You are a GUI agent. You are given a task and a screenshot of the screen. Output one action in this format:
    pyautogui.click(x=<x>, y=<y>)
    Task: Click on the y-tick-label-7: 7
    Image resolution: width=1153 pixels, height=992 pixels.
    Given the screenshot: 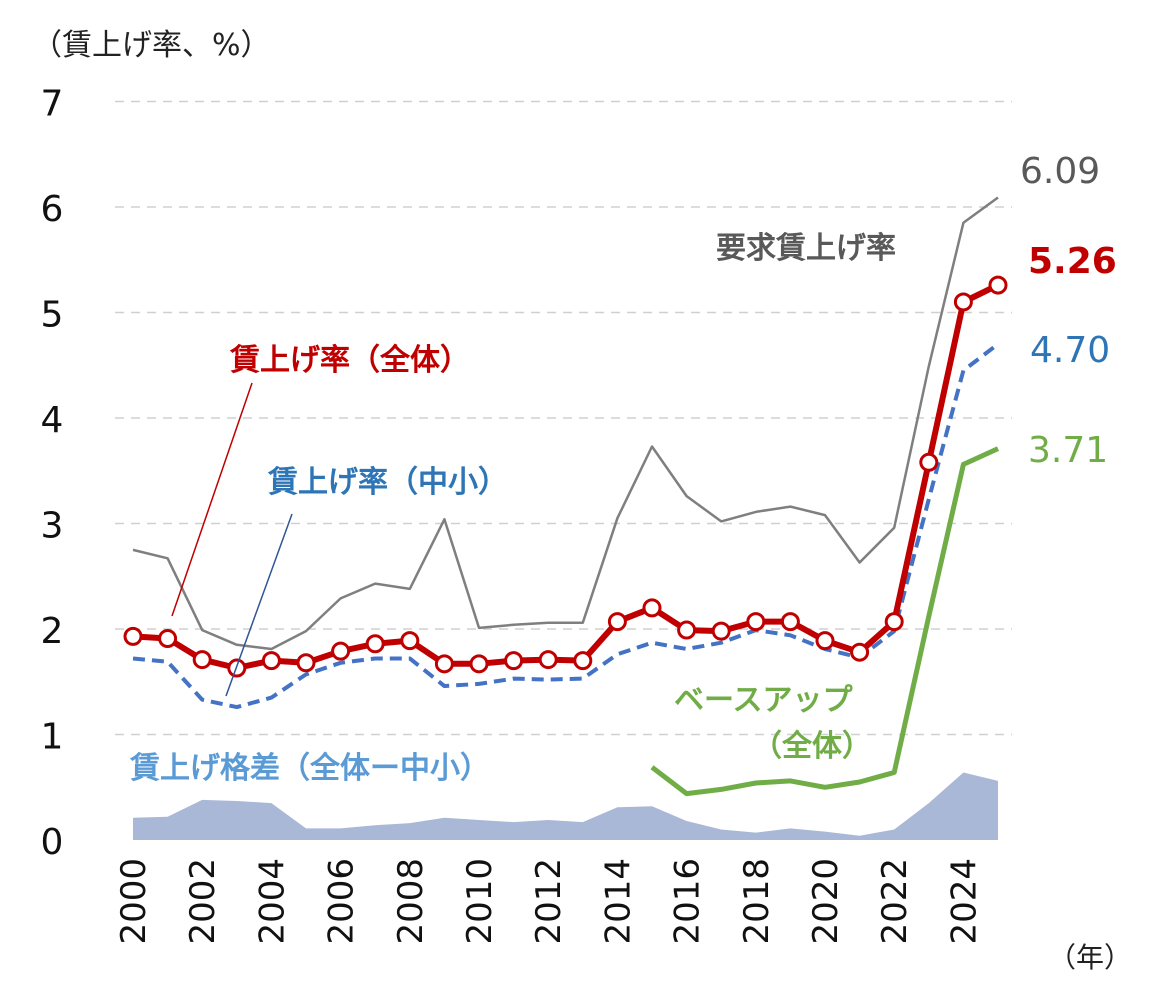 What is the action you would take?
    pyautogui.click(x=52, y=104)
    